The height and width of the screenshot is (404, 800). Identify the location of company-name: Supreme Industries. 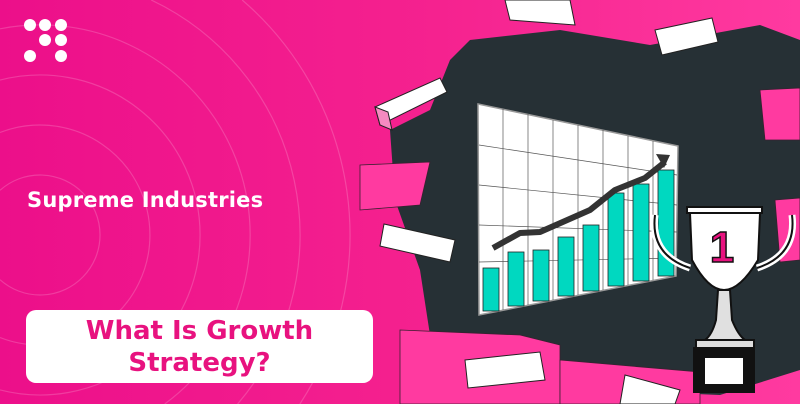
(145, 200).